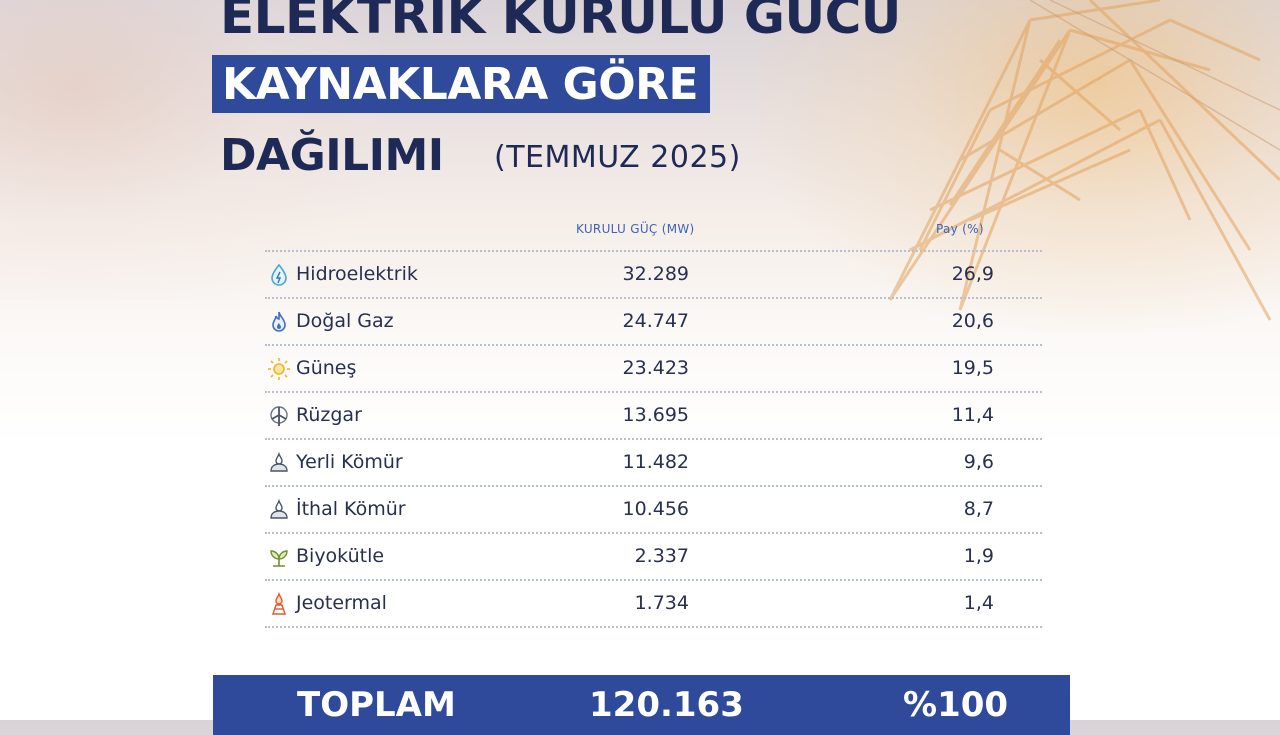 The width and height of the screenshot is (1280, 735). What do you see at coordinates (661, 603) in the screenshot?
I see `capacity-value: 1.734` at bounding box center [661, 603].